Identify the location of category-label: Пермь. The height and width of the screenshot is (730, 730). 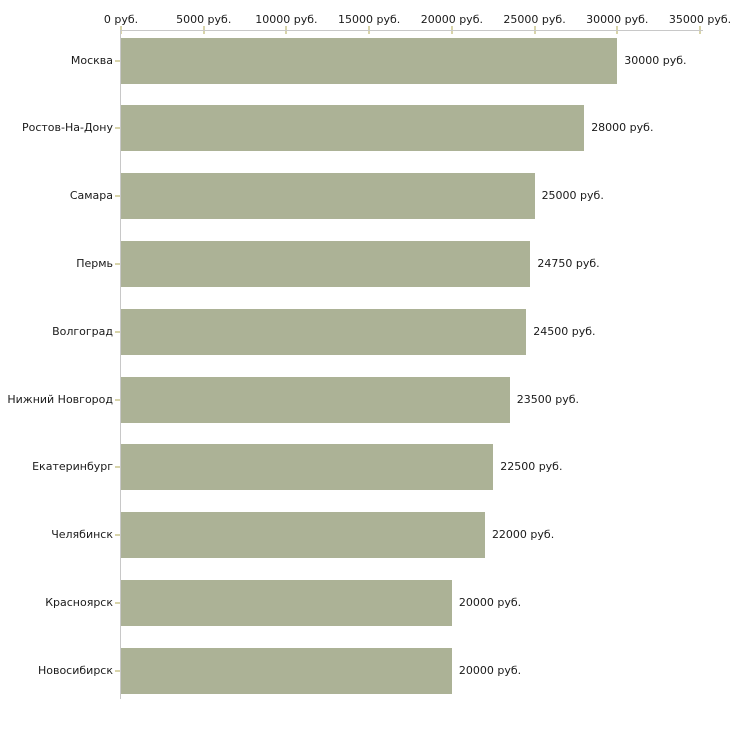
(94, 263).